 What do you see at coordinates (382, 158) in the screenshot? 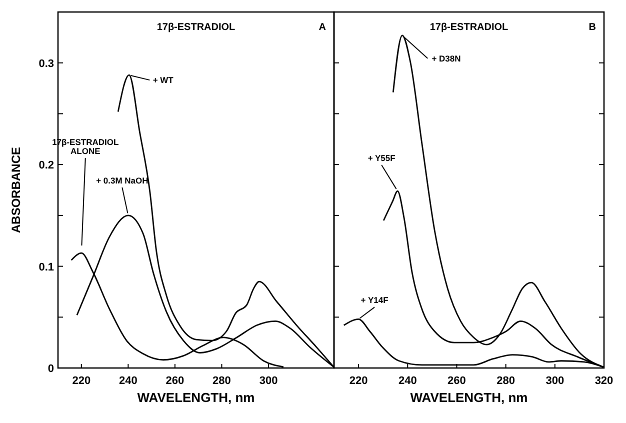
I see `text: + Y55F` at bounding box center [382, 158].